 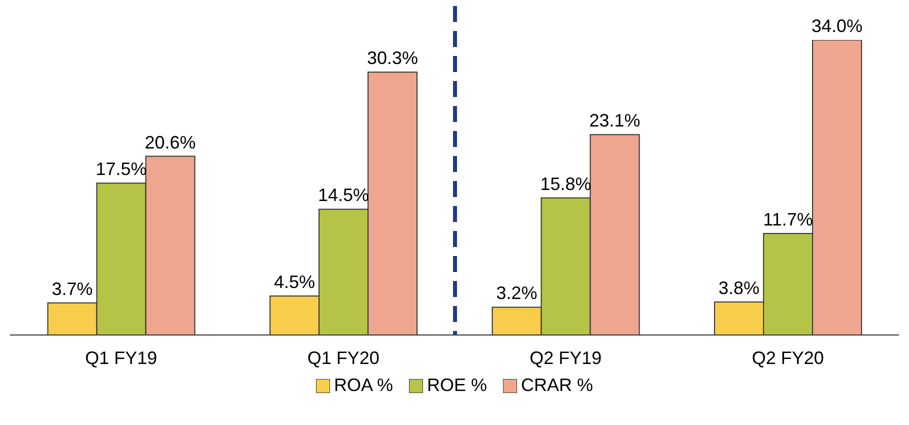 What do you see at coordinates (557, 385) in the screenshot?
I see `legend-label: CRAR %` at bounding box center [557, 385].